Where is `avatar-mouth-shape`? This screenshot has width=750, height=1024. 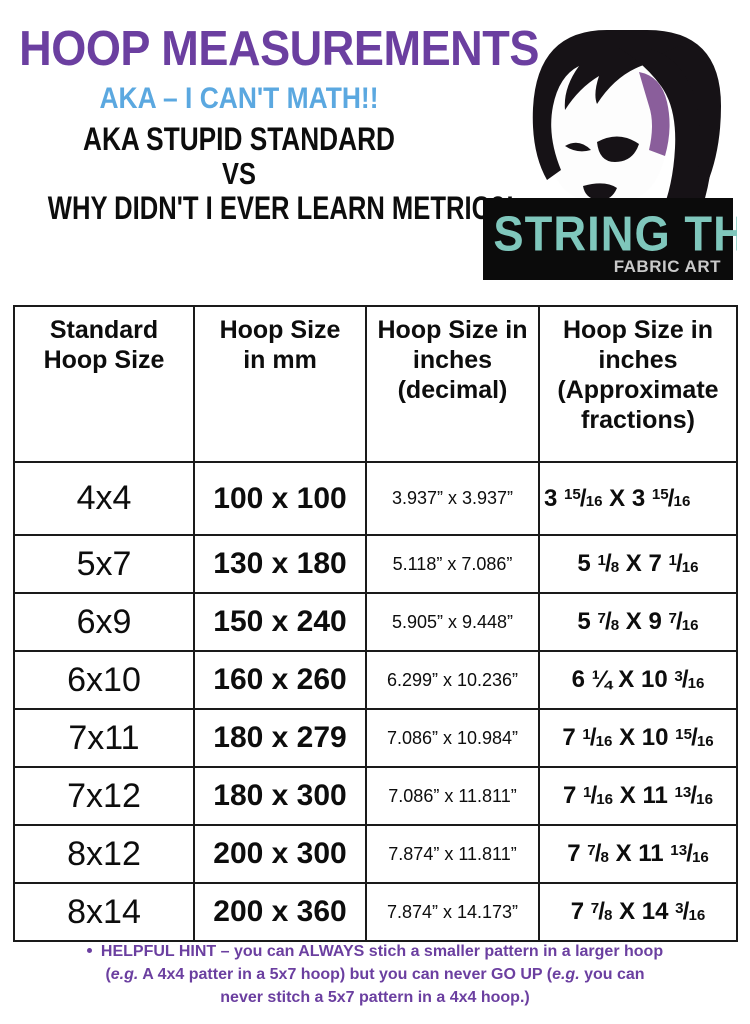 avatar-mouth-shape is located at coordinates (600, 192).